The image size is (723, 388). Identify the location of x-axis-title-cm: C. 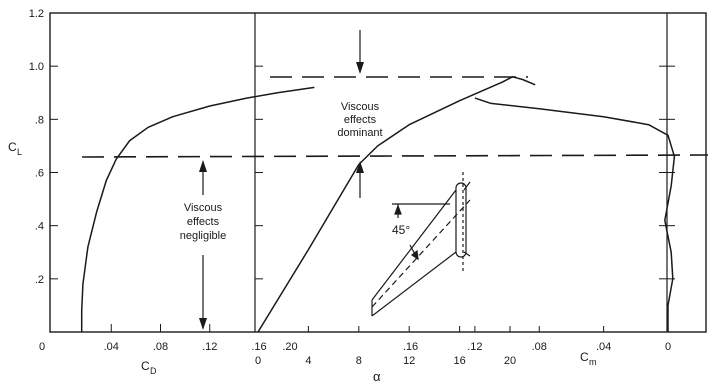
(584, 357).